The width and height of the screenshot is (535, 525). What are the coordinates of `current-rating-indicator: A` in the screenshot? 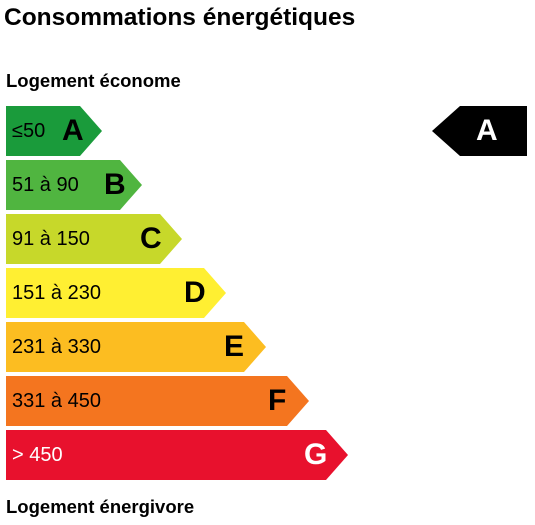 It's located at (479, 131).